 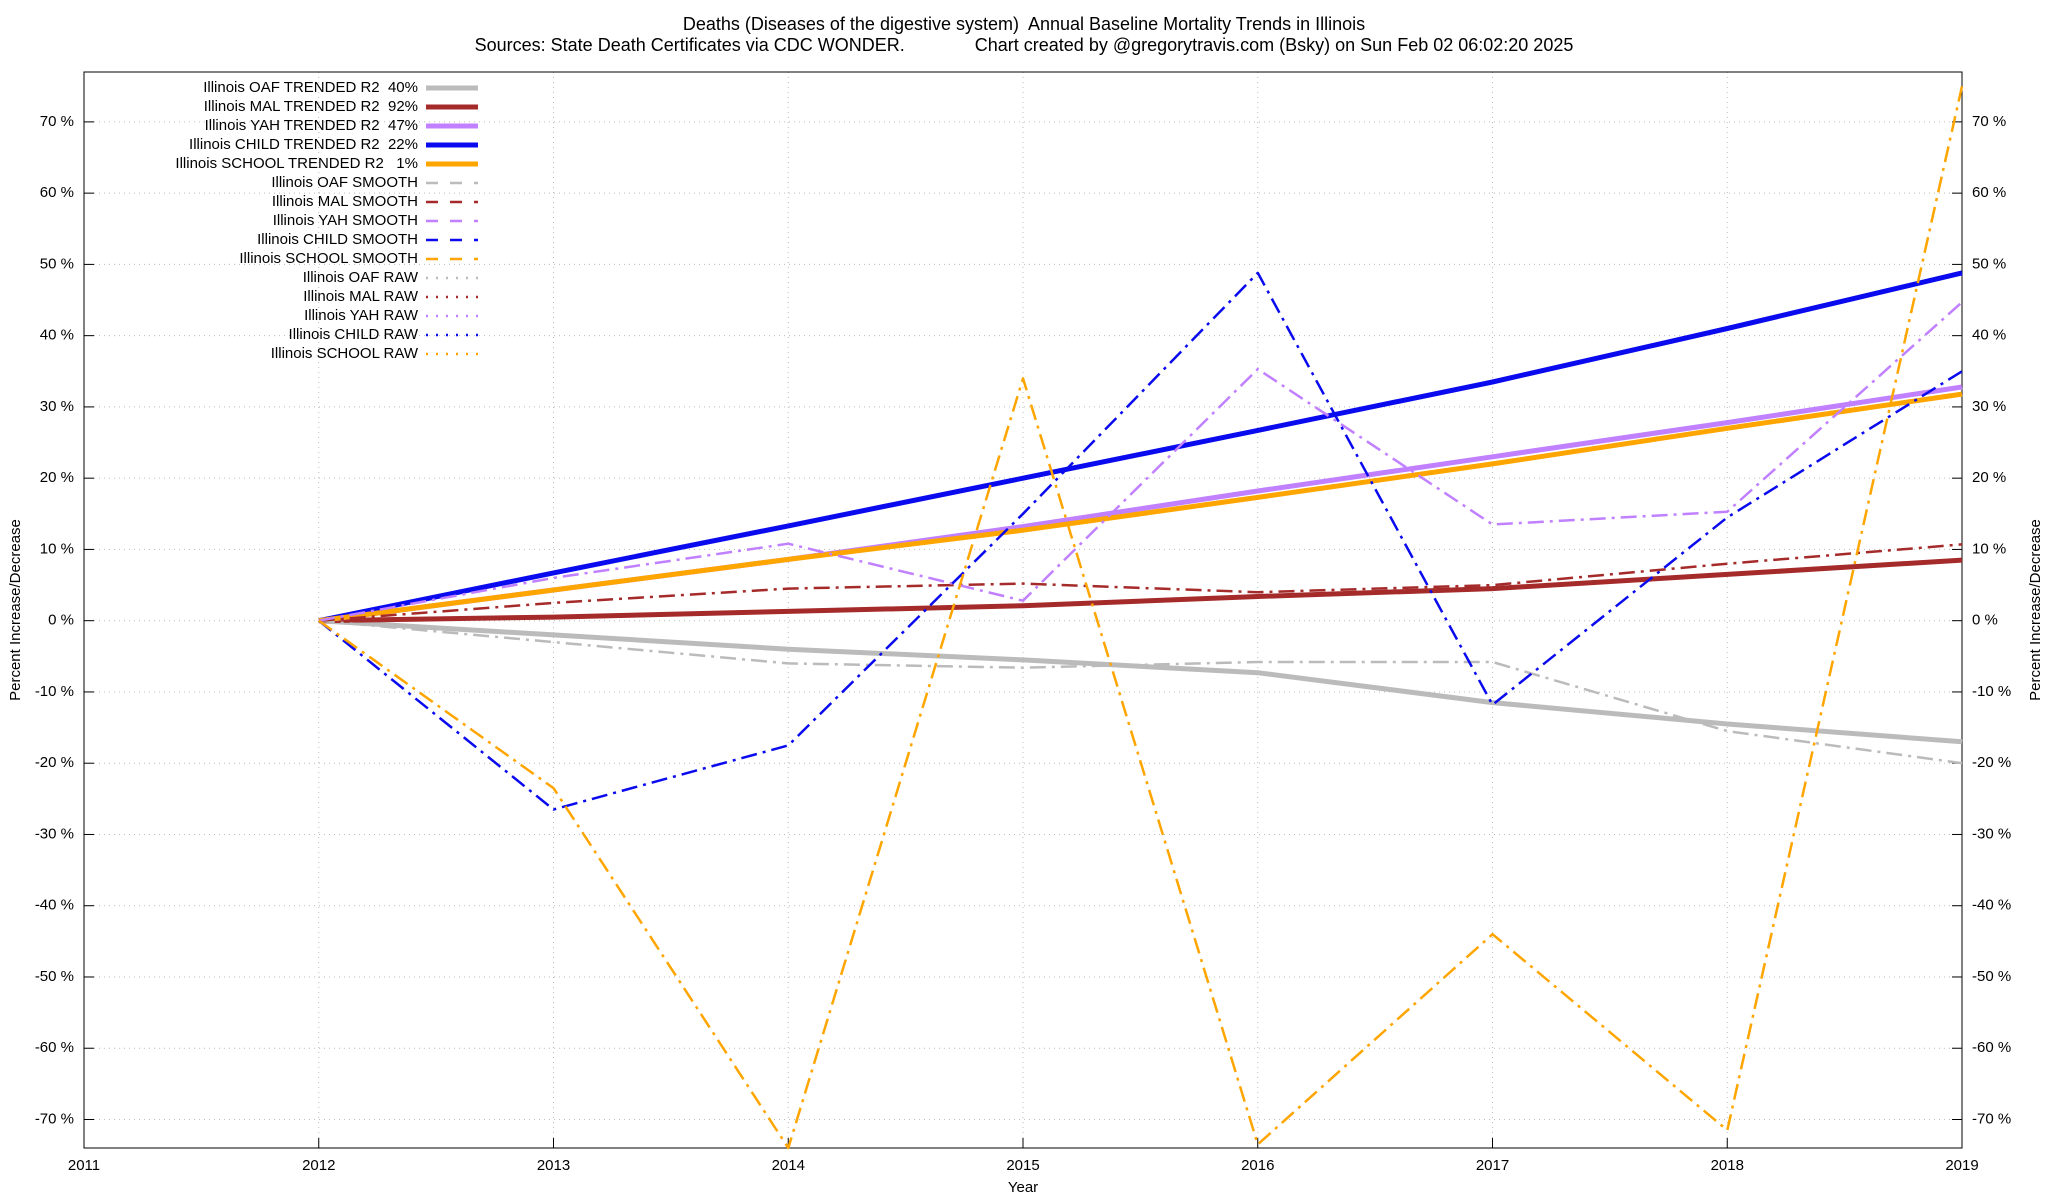 I want to click on legend-label: Illinois SCHOOL RAW, so click(x=345, y=353).